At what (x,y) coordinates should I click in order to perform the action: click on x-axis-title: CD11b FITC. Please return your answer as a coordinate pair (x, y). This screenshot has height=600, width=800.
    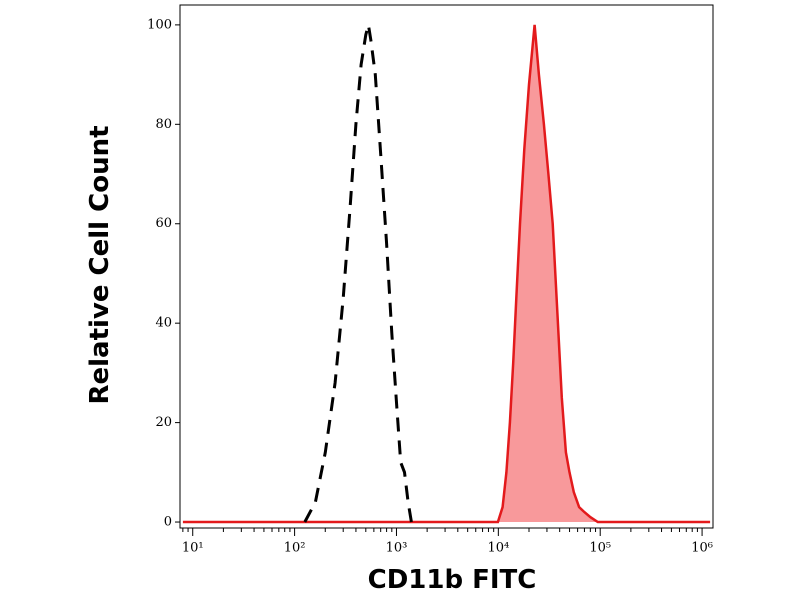
    Looking at the image, I should click on (452, 580).